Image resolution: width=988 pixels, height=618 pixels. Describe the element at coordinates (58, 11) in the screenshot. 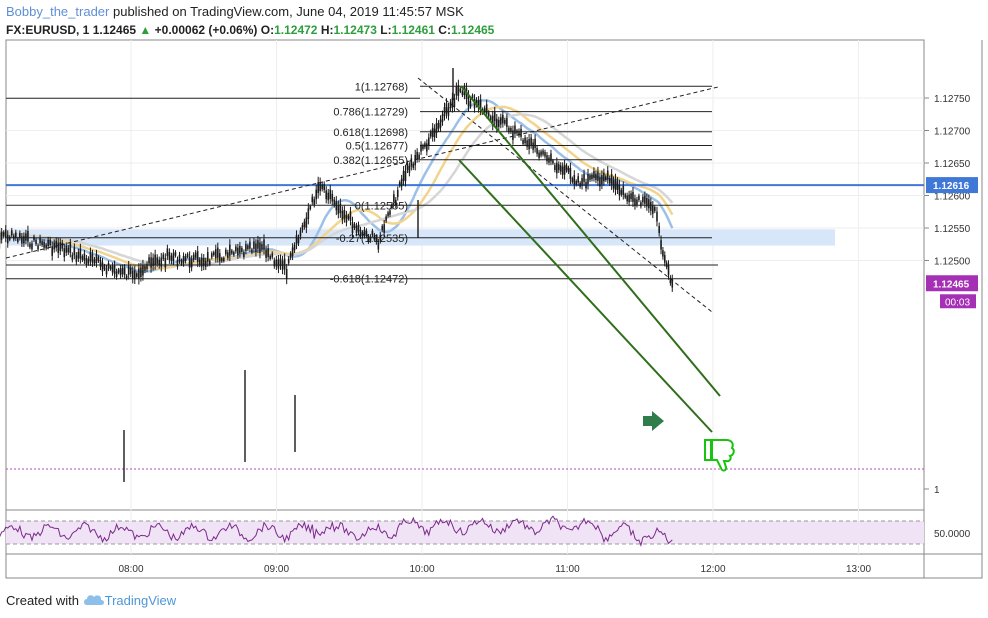

I see `author-name: Bobby_the_trader` at that location.